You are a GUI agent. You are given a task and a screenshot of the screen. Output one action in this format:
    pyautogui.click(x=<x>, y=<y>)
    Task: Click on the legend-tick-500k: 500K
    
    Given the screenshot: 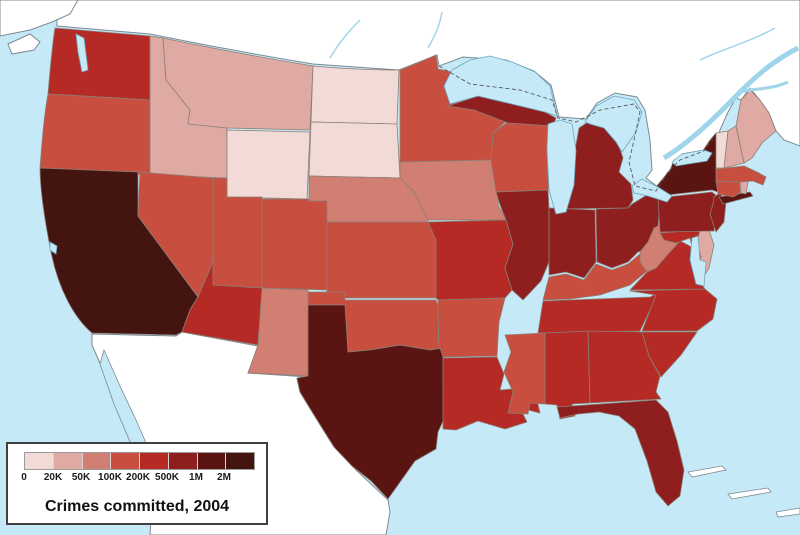 What is the action you would take?
    pyautogui.click(x=167, y=477)
    